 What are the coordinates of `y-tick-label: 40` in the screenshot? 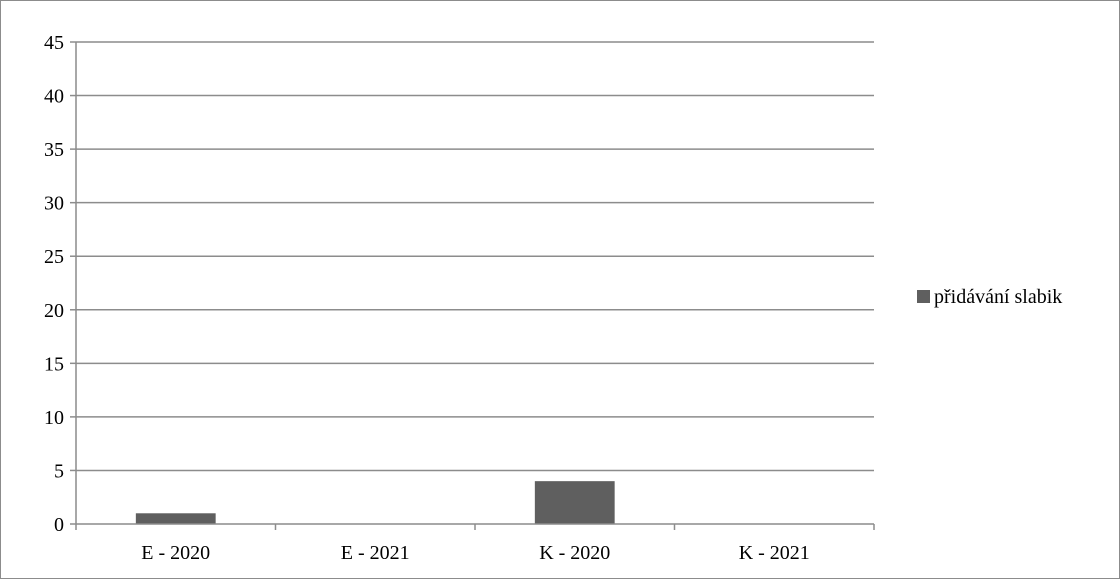 It's located at (54, 97).